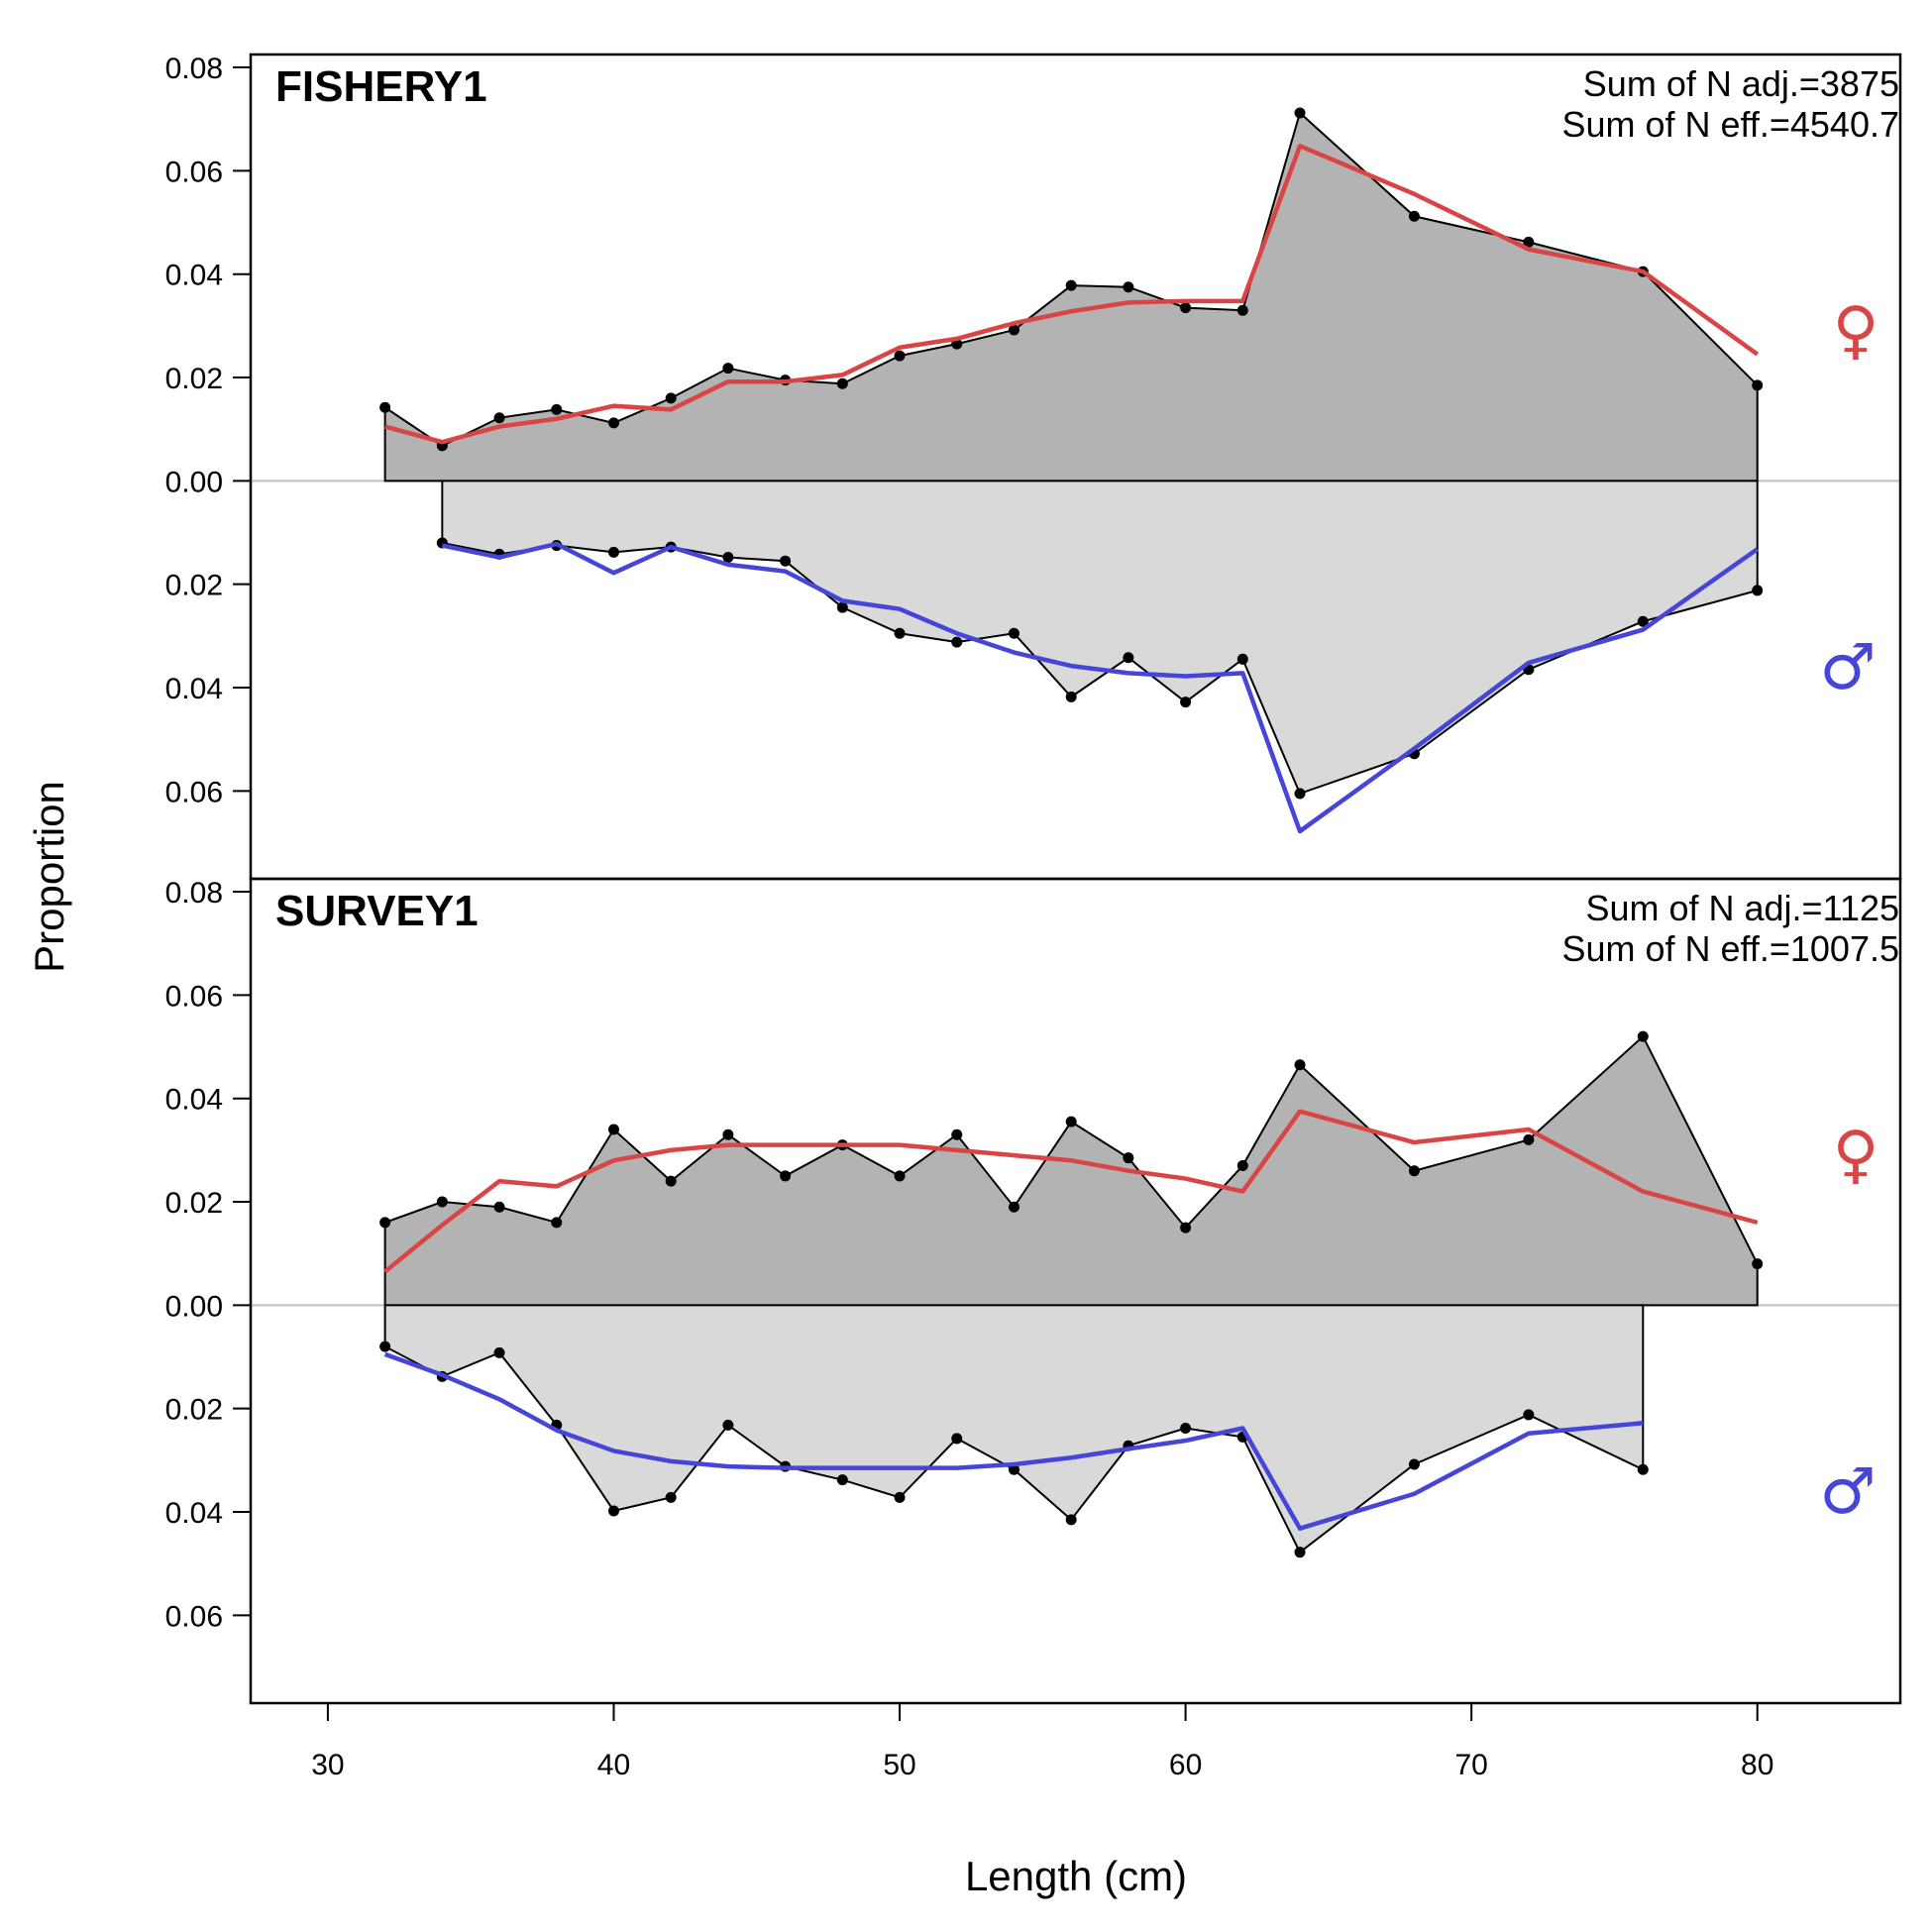  What do you see at coordinates (194, 1307) in the screenshot?
I see `y-tick-label: 0.00` at bounding box center [194, 1307].